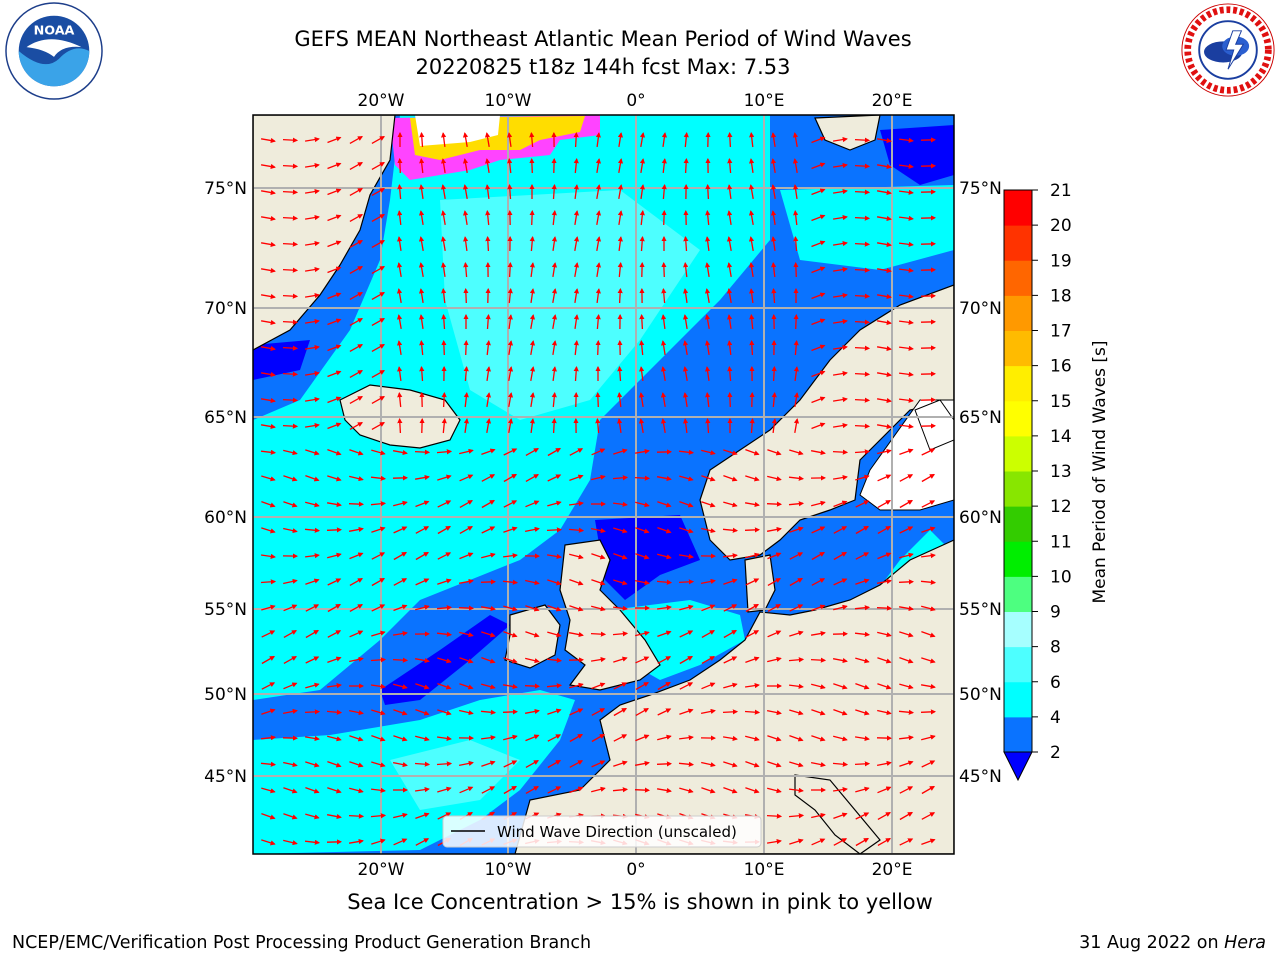 The height and width of the screenshot is (960, 1280). What do you see at coordinates (457, 130) in the screenshot?
I see `sea-ice-white` at bounding box center [457, 130].